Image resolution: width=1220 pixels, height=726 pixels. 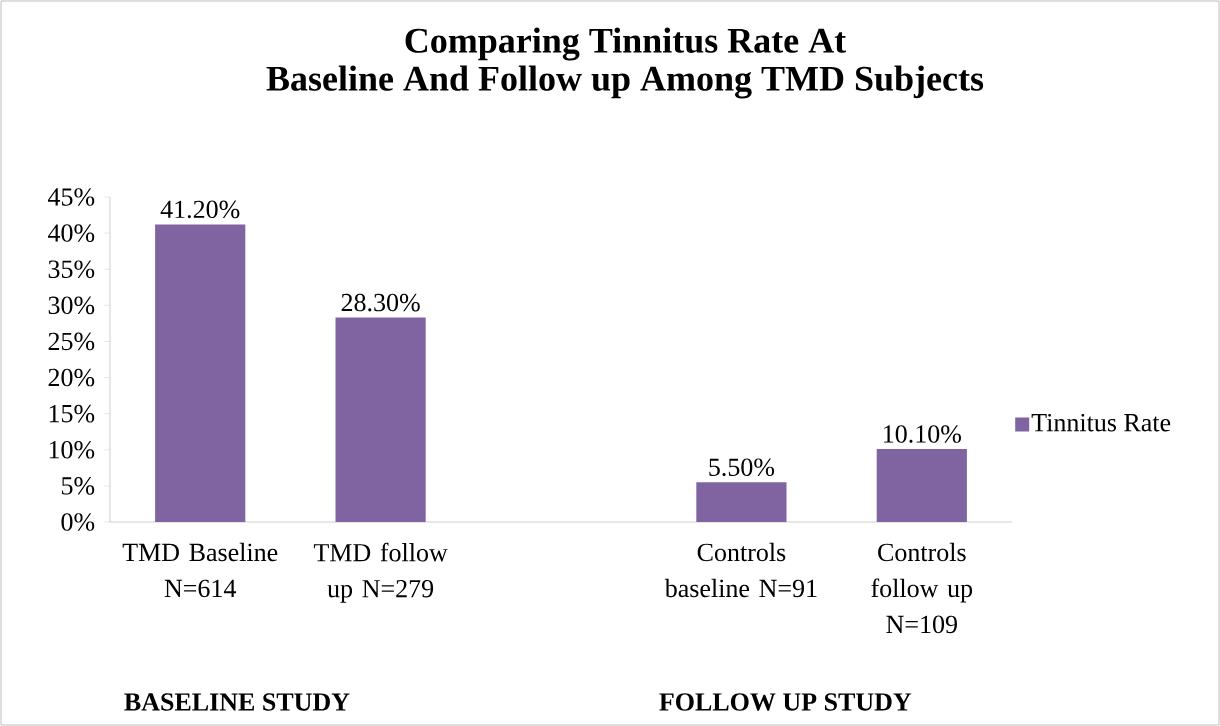 What do you see at coordinates (72, 449) in the screenshot?
I see `y-tick-label: 10%` at bounding box center [72, 449].